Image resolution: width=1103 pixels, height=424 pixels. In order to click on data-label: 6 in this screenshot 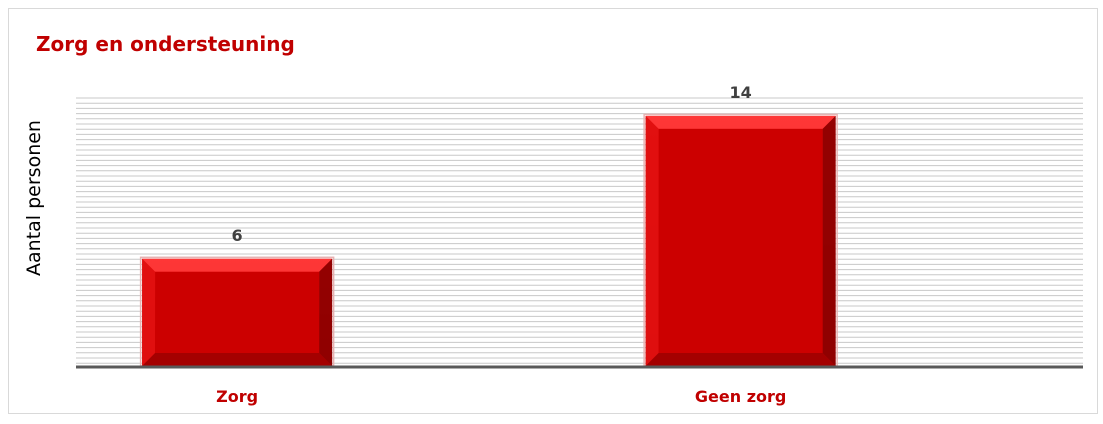, I will do `click(237, 235)`.